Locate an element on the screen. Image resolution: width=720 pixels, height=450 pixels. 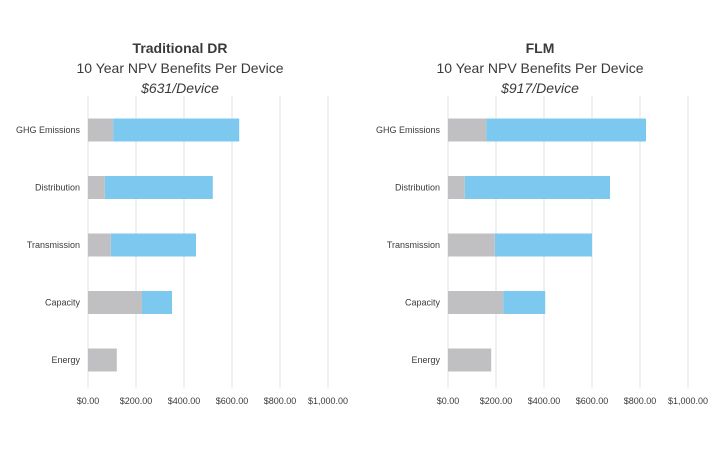
chart-title: FLM is located at coordinates (540, 48).